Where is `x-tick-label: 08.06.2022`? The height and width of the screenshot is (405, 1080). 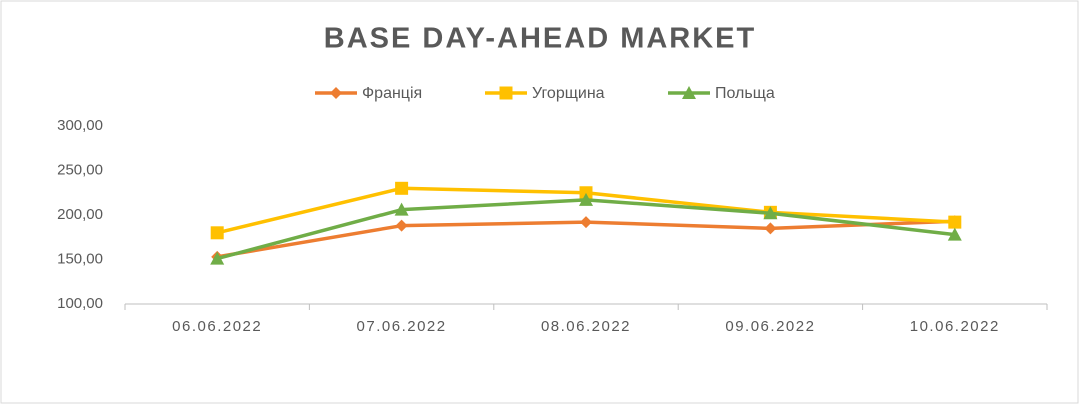 x-tick-label: 08.06.2022 is located at coordinates (586, 326).